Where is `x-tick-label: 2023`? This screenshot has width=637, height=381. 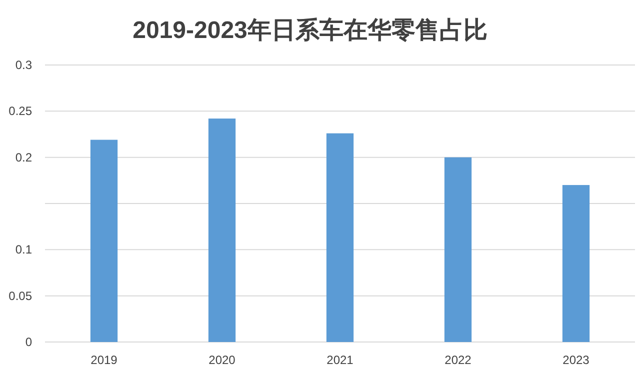 x-tick-label: 2023 is located at coordinates (576, 360).